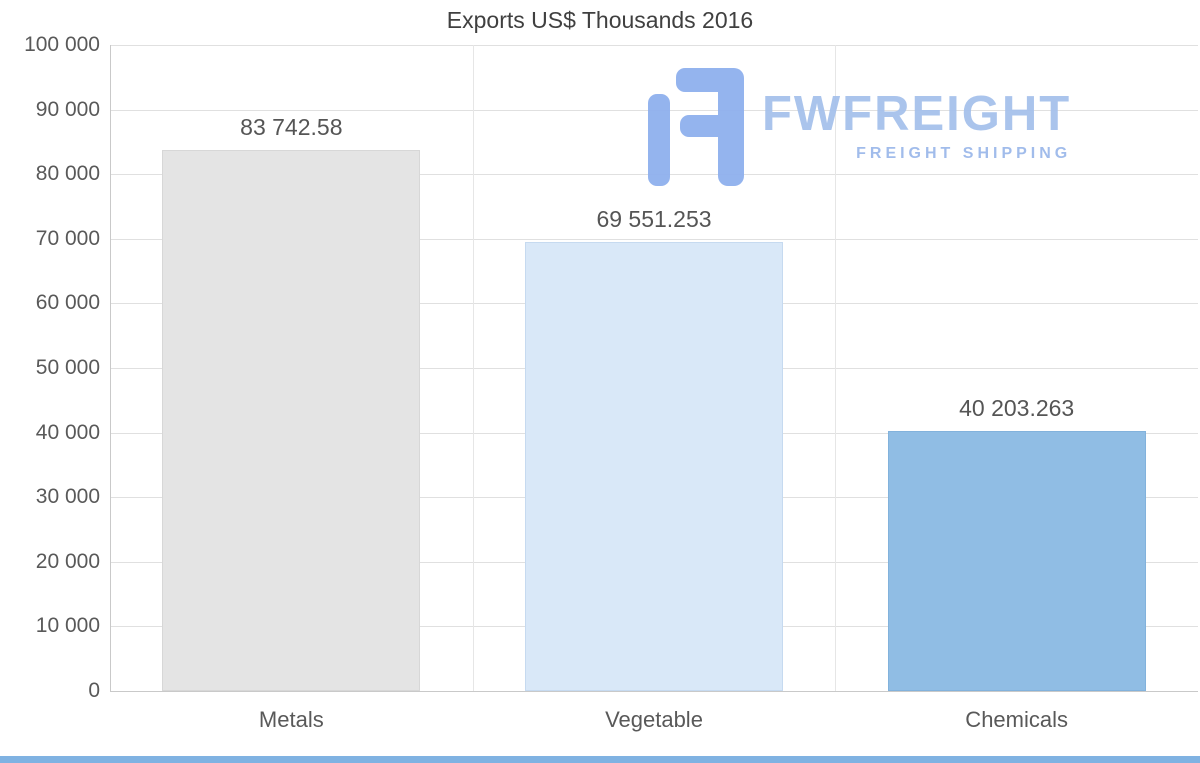 The width and height of the screenshot is (1200, 763). I want to click on bar-value-label: 83 742.58, so click(291, 127).